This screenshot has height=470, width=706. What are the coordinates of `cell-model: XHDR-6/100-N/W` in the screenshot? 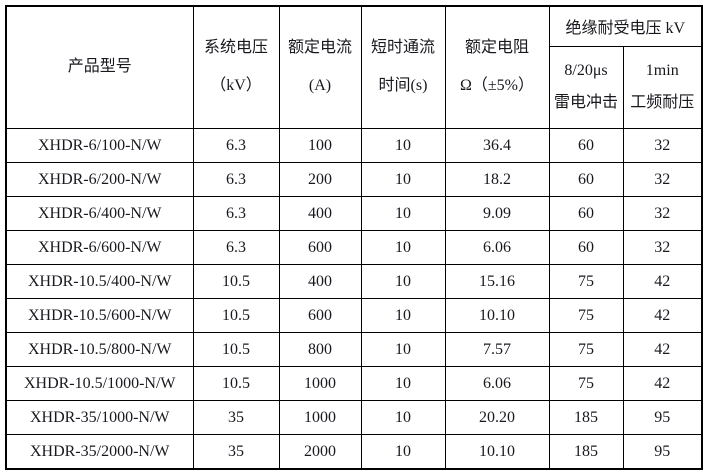 It's located at (99, 145).